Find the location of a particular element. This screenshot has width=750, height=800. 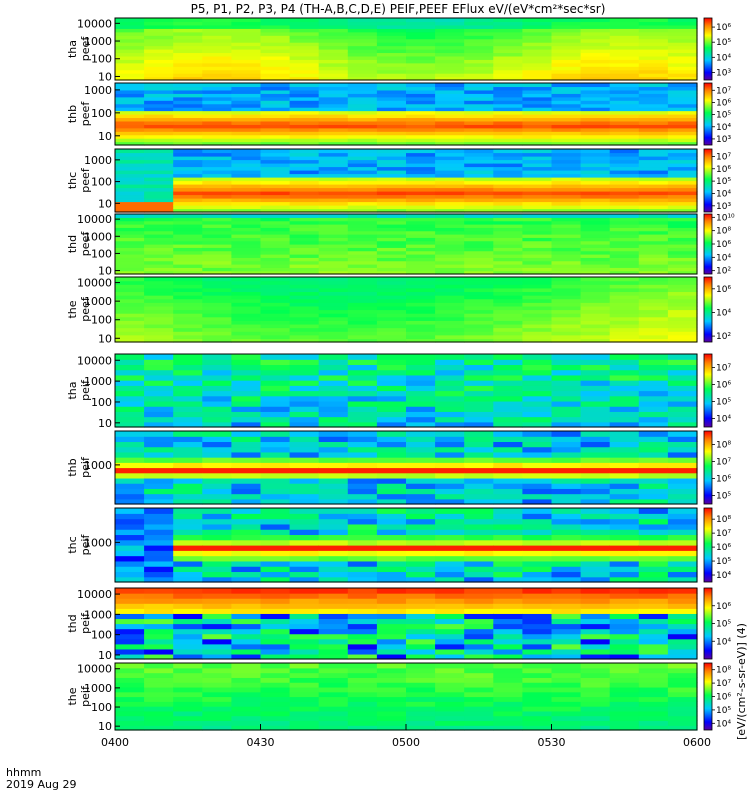

x-tick-label: 0430 is located at coordinates (261, 742).